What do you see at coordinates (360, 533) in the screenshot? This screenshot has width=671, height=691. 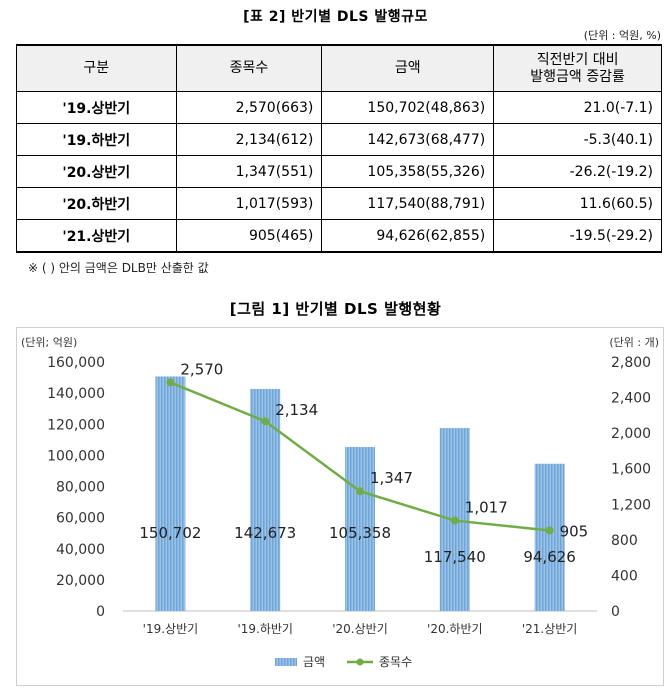 I see `bar-data-label: 105,358` at bounding box center [360, 533].